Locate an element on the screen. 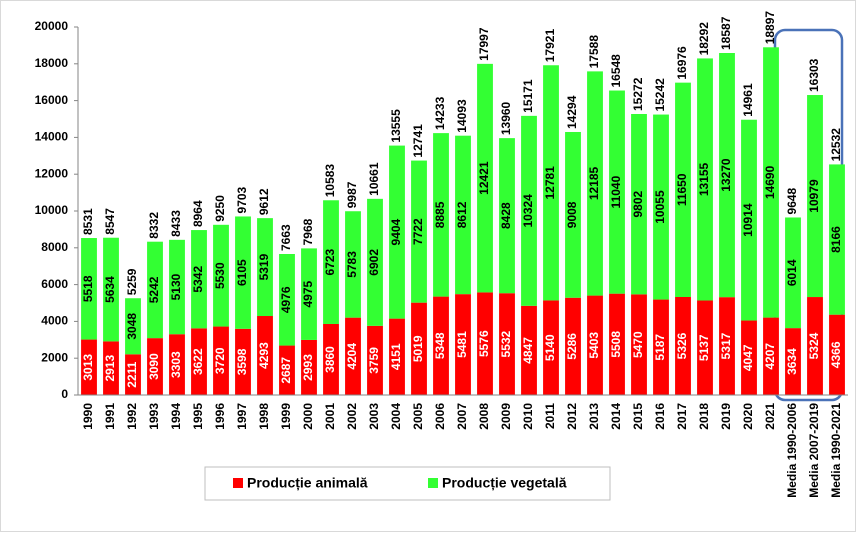 The height and width of the screenshot is (533, 857). x-tick-label: 2014 is located at coordinates (616, 416).